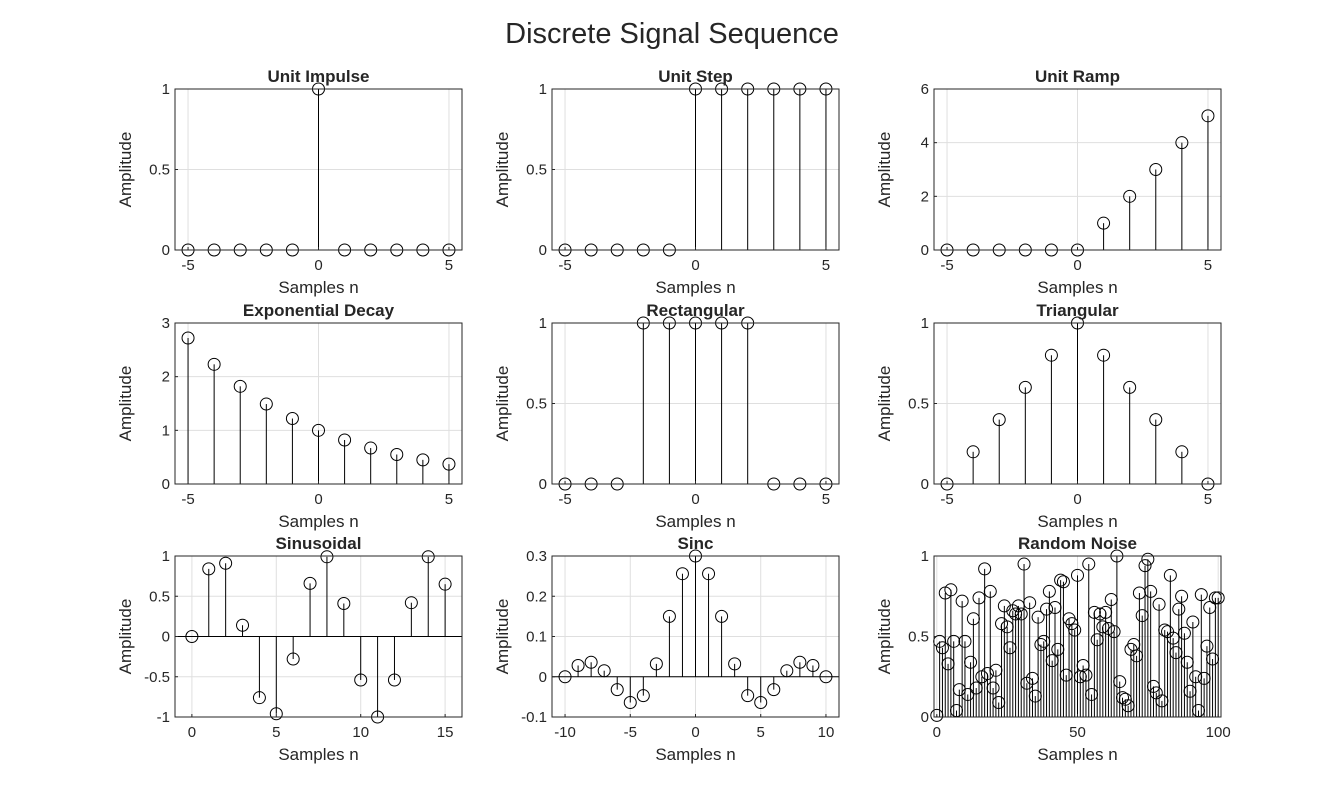 The width and height of the screenshot is (1344, 808). Describe the element at coordinates (289, 182) in the screenshot. I see `subplot-1: -5 0 5 0 0.5 1 Unit Impulse Samples n Amplitude` at that location.